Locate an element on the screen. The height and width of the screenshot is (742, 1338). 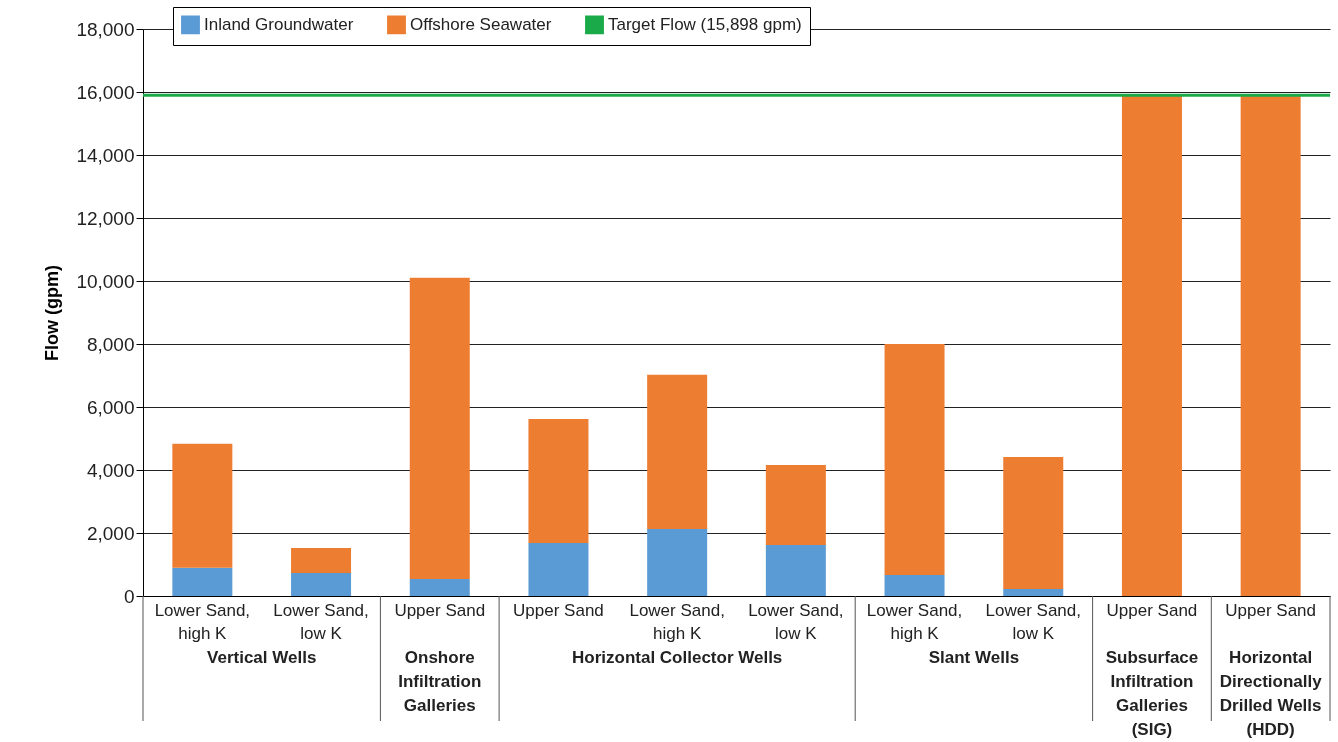
text: Onshore Infiltration Galleries is located at coordinates (440, 681).